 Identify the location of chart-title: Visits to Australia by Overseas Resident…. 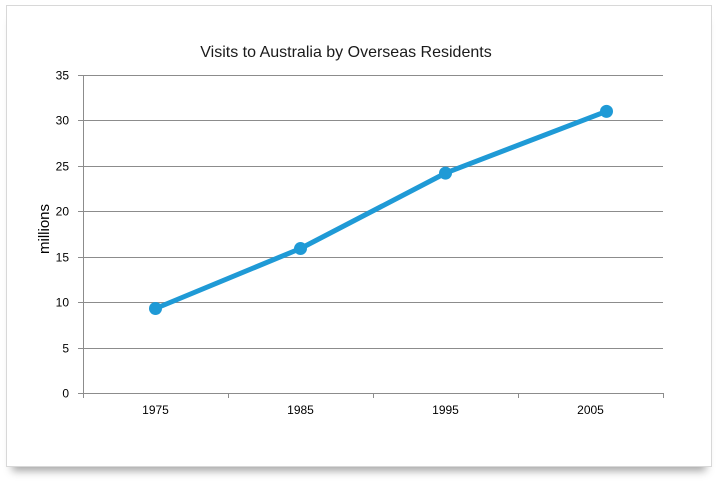
(345, 52).